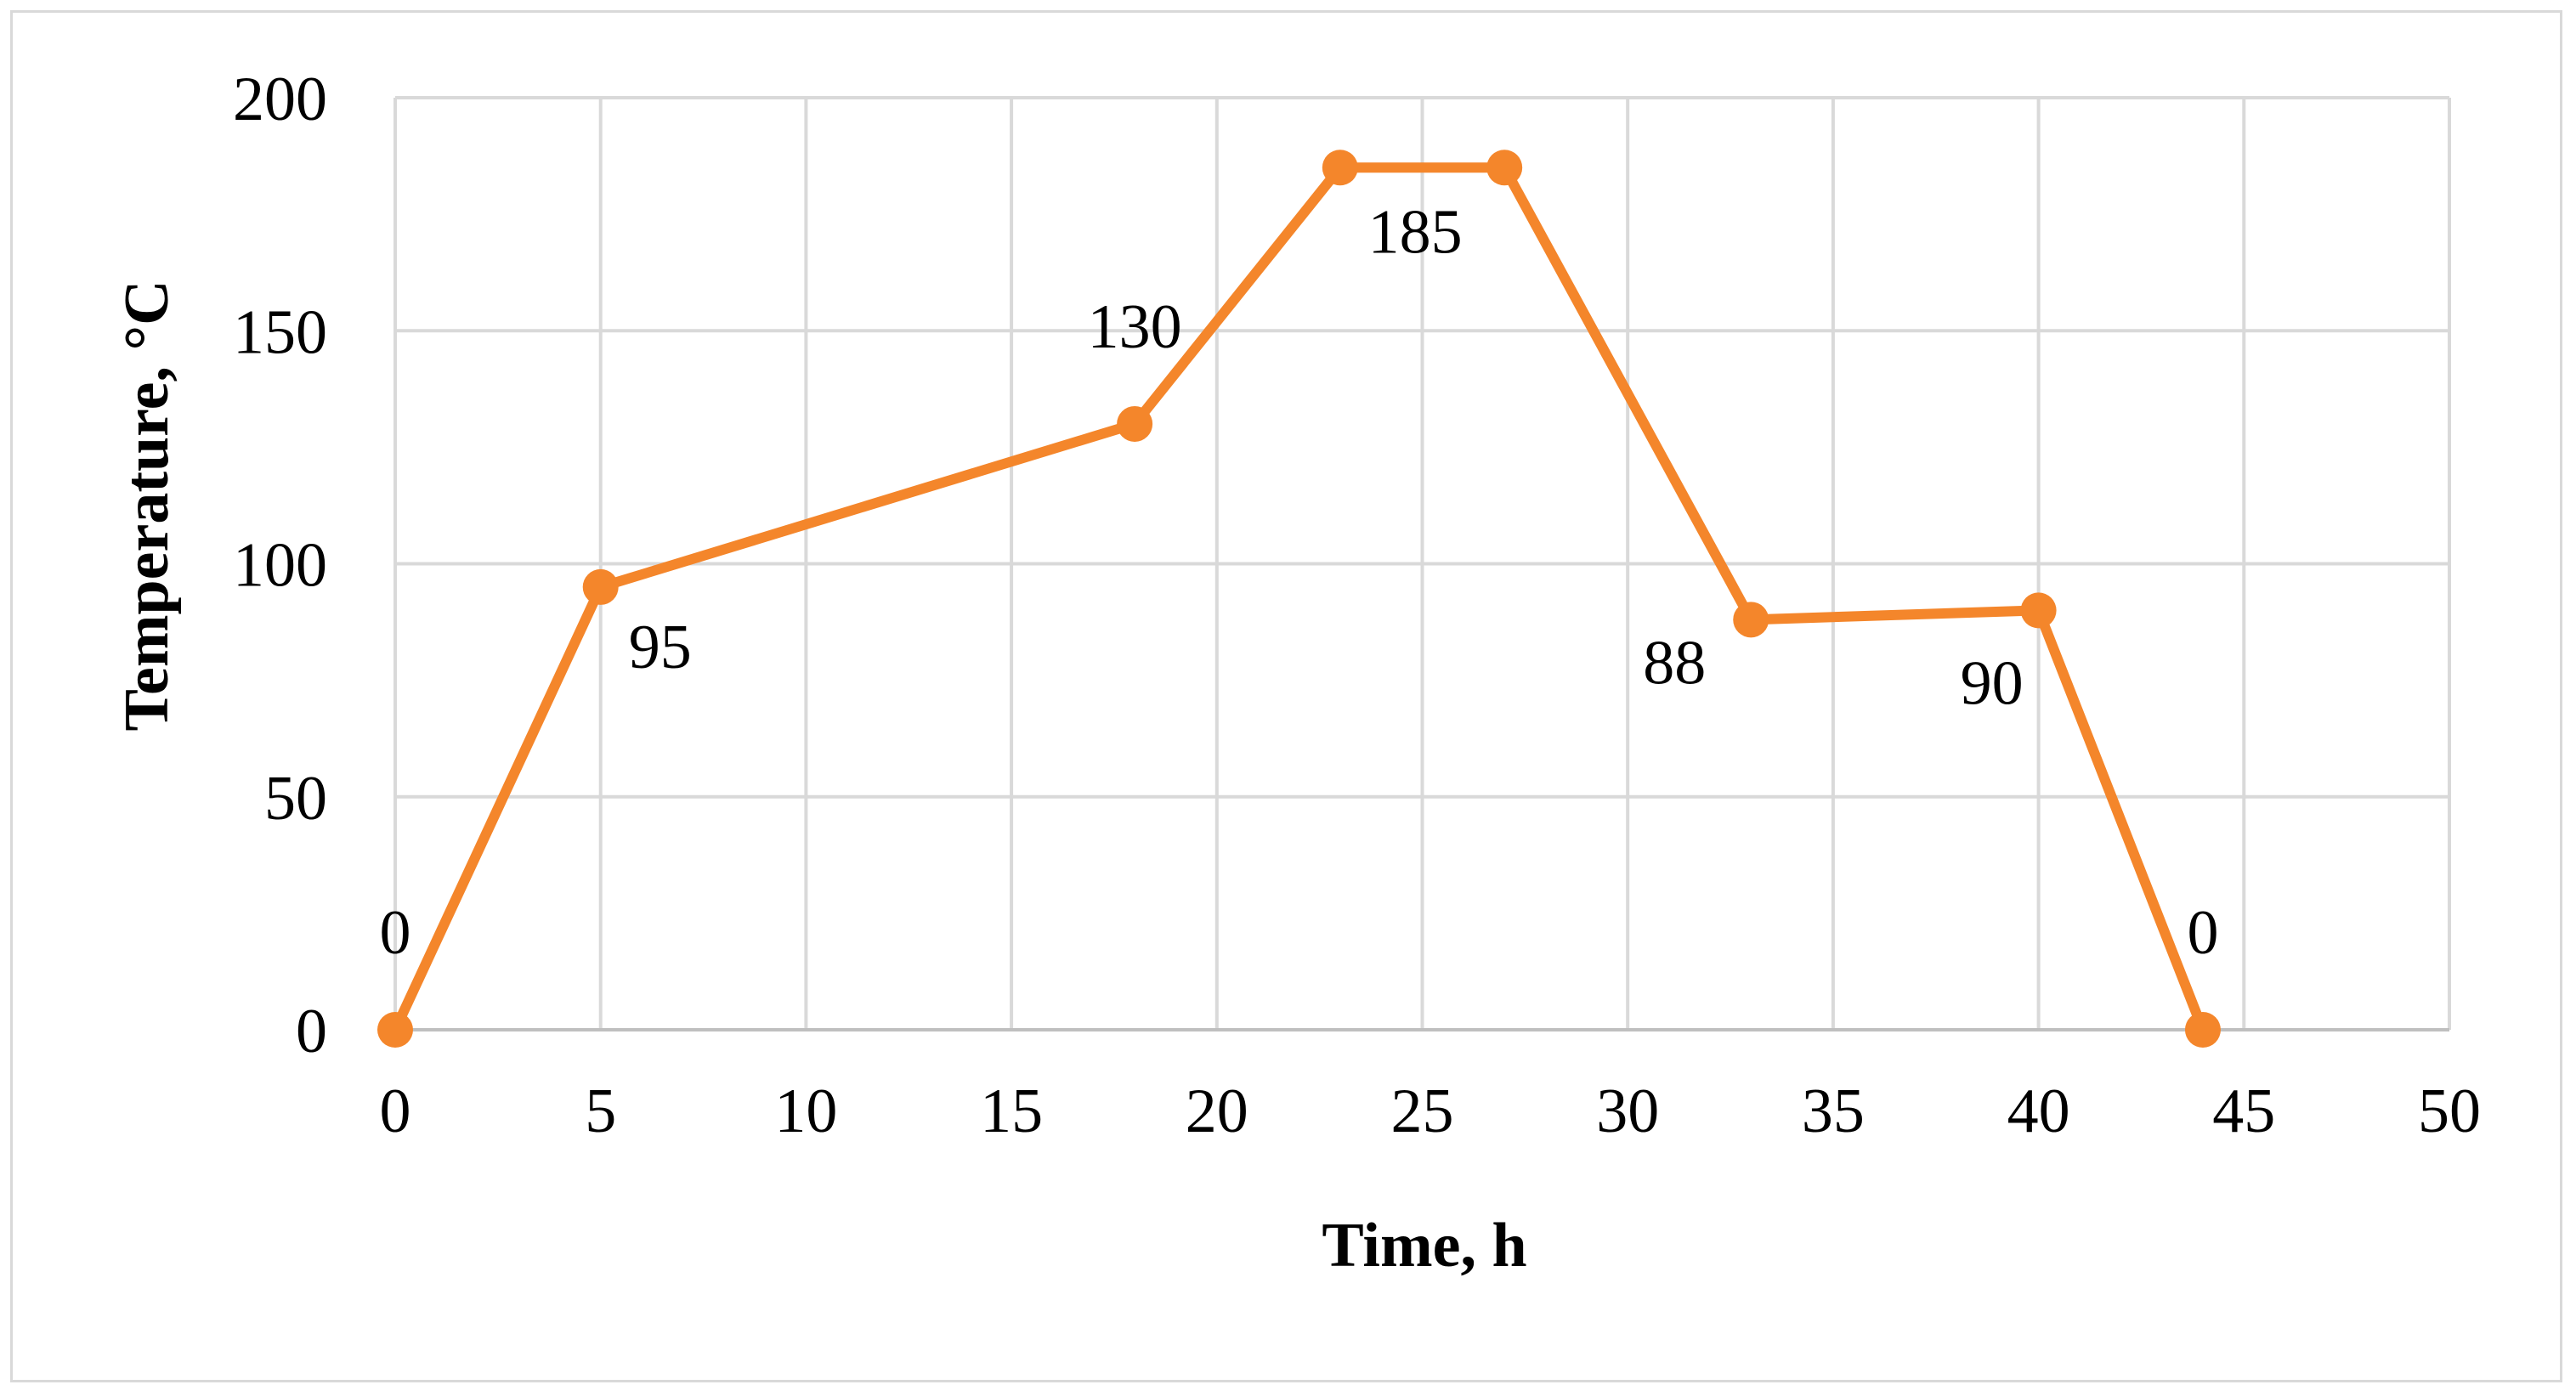 The image size is (2576, 1396). Describe the element at coordinates (1422, 1111) in the screenshot. I see `x-tick-label: 25` at that location.